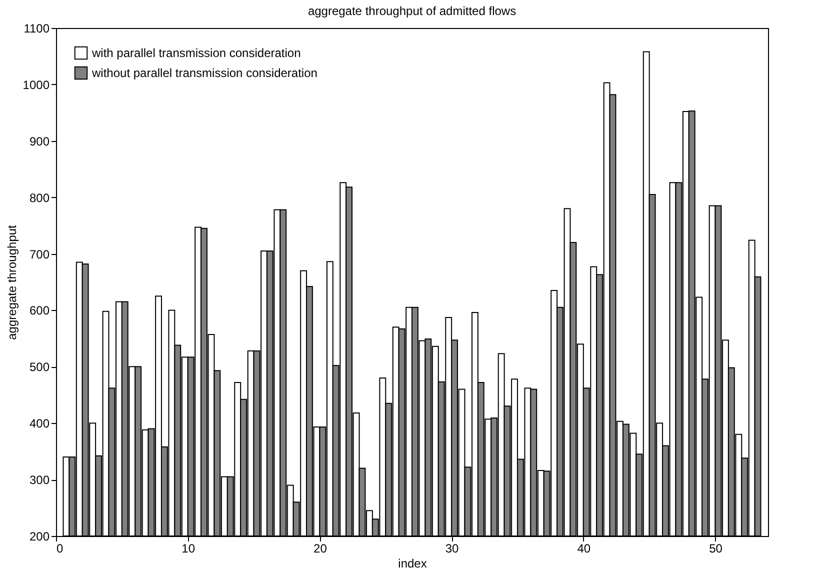 This screenshot has height=580, width=819. What do you see at coordinates (39, 197) in the screenshot?
I see `y-tick-label: 800` at bounding box center [39, 197].